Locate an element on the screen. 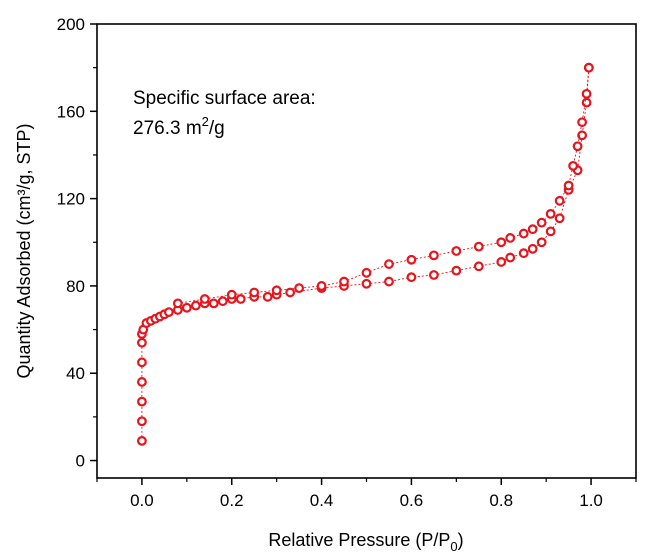 The height and width of the screenshot is (555, 651). x-tick-label: 0.2 is located at coordinates (232, 500).